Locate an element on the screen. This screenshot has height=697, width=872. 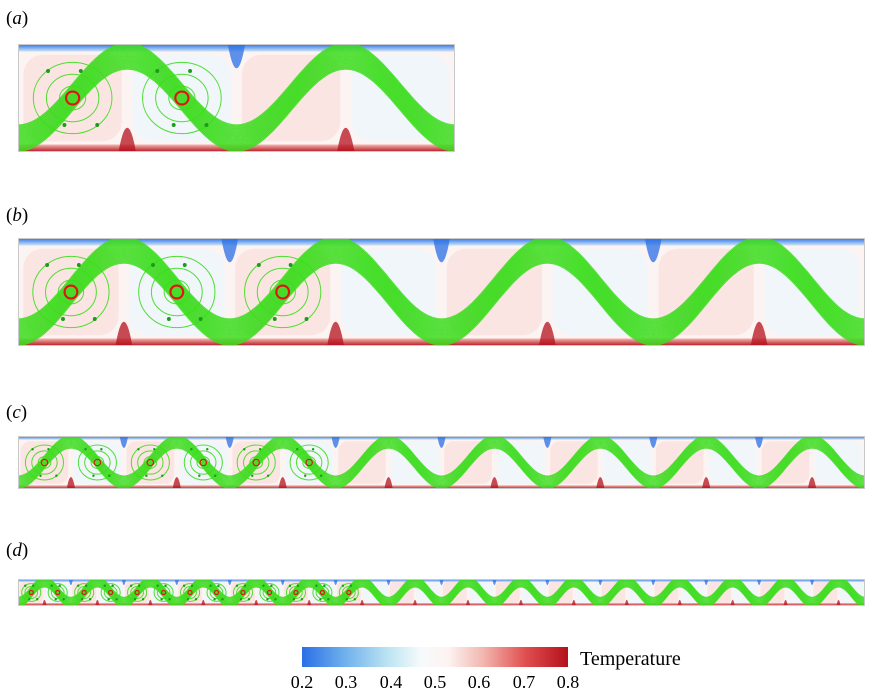
colorbar-tick: 0.7 is located at coordinates (524, 682).